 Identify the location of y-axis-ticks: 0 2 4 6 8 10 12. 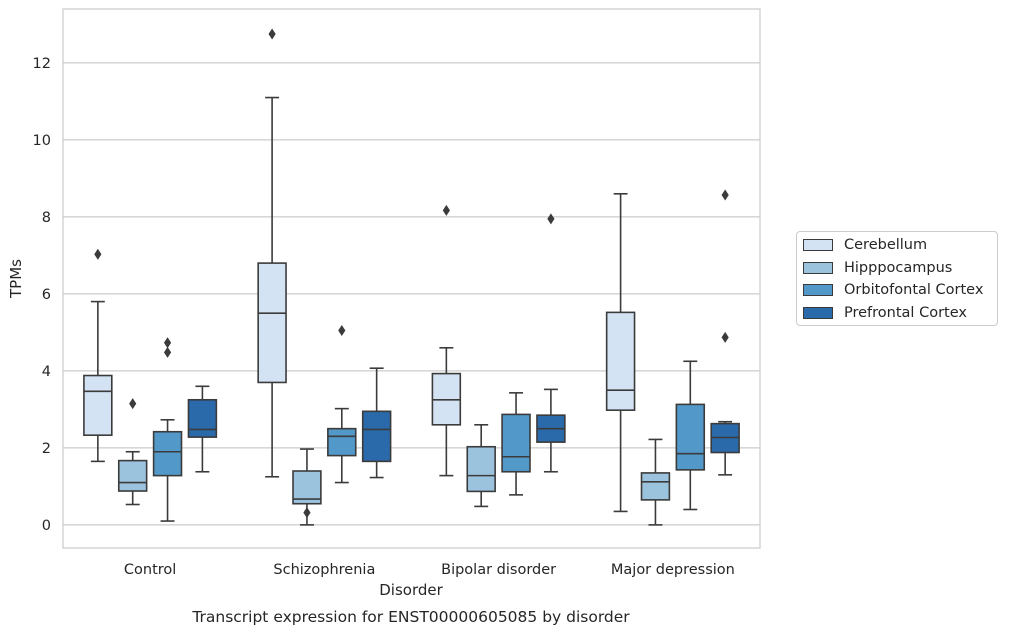
(42, 295).